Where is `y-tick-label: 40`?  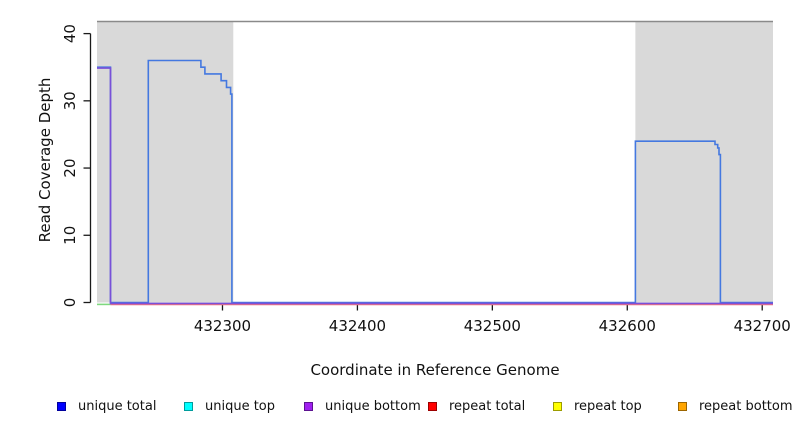
y-tick-label: 40 is located at coordinates (70, 33).